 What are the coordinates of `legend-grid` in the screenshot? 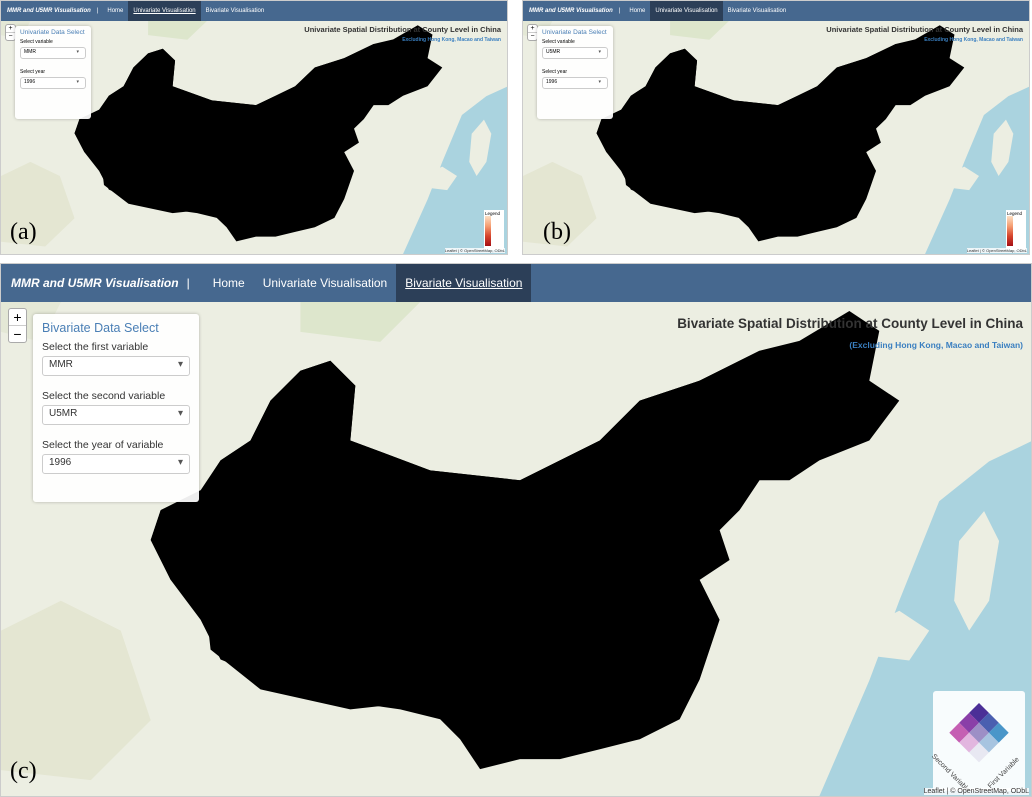 It's located at (979, 733).